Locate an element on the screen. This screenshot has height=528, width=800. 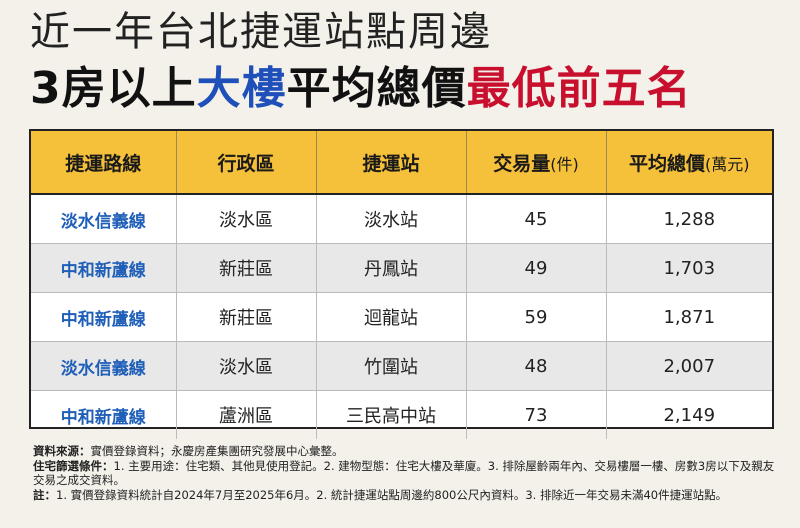
header-station: 捷運站 is located at coordinates (391, 163).